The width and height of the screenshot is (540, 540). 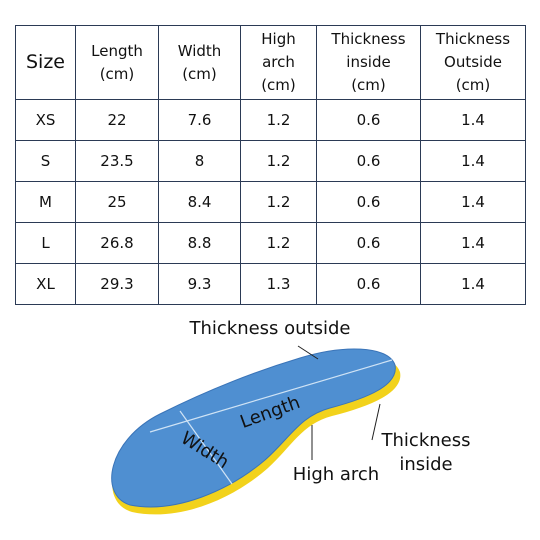 I want to click on table-row: XL 29.3 9.3 1.3 0.6 1.4, so click(x=270, y=284).